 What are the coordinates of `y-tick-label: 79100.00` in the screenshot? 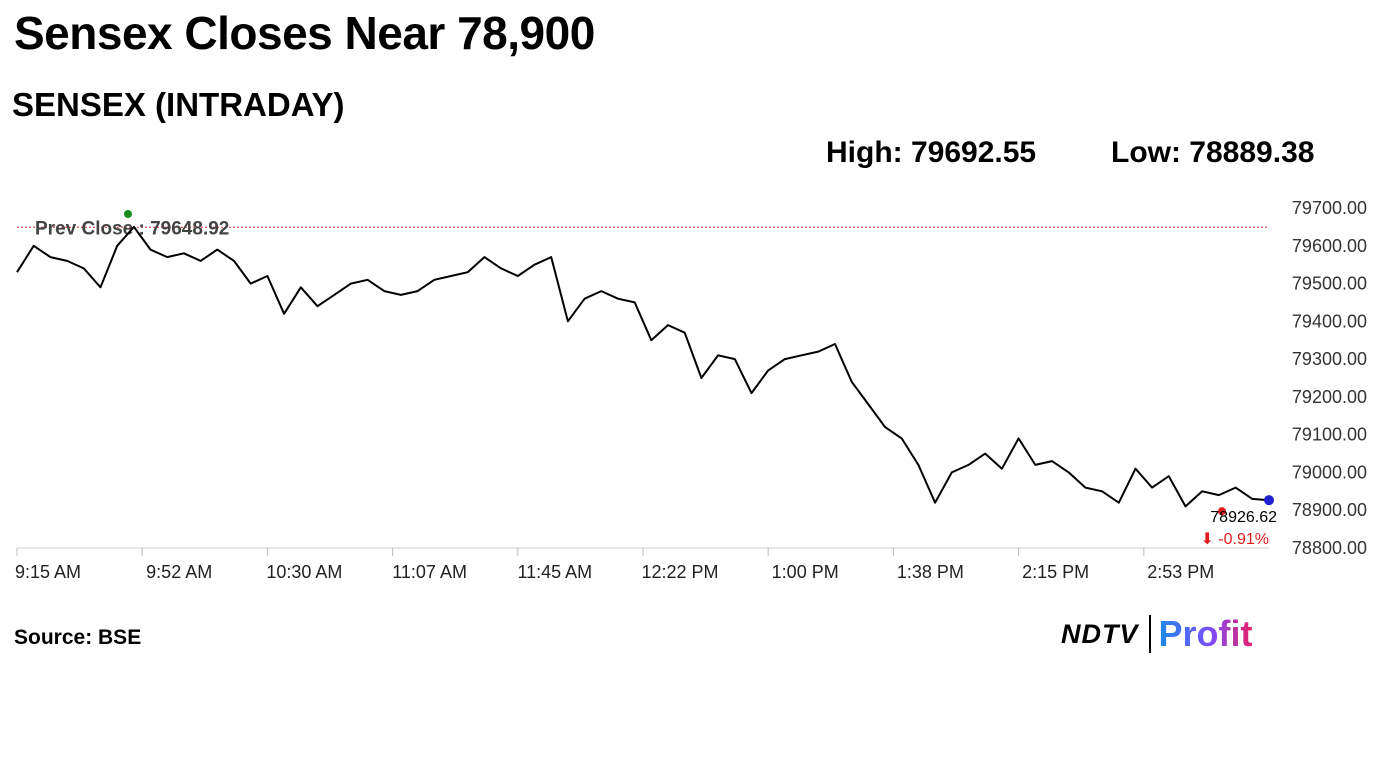 It's located at (1329, 435).